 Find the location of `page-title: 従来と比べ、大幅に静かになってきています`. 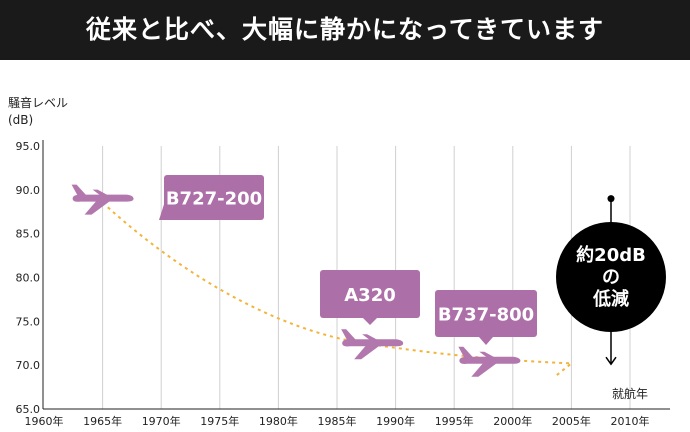

page-title: 従来と比べ、大幅に静かになってきています is located at coordinates (344, 29).